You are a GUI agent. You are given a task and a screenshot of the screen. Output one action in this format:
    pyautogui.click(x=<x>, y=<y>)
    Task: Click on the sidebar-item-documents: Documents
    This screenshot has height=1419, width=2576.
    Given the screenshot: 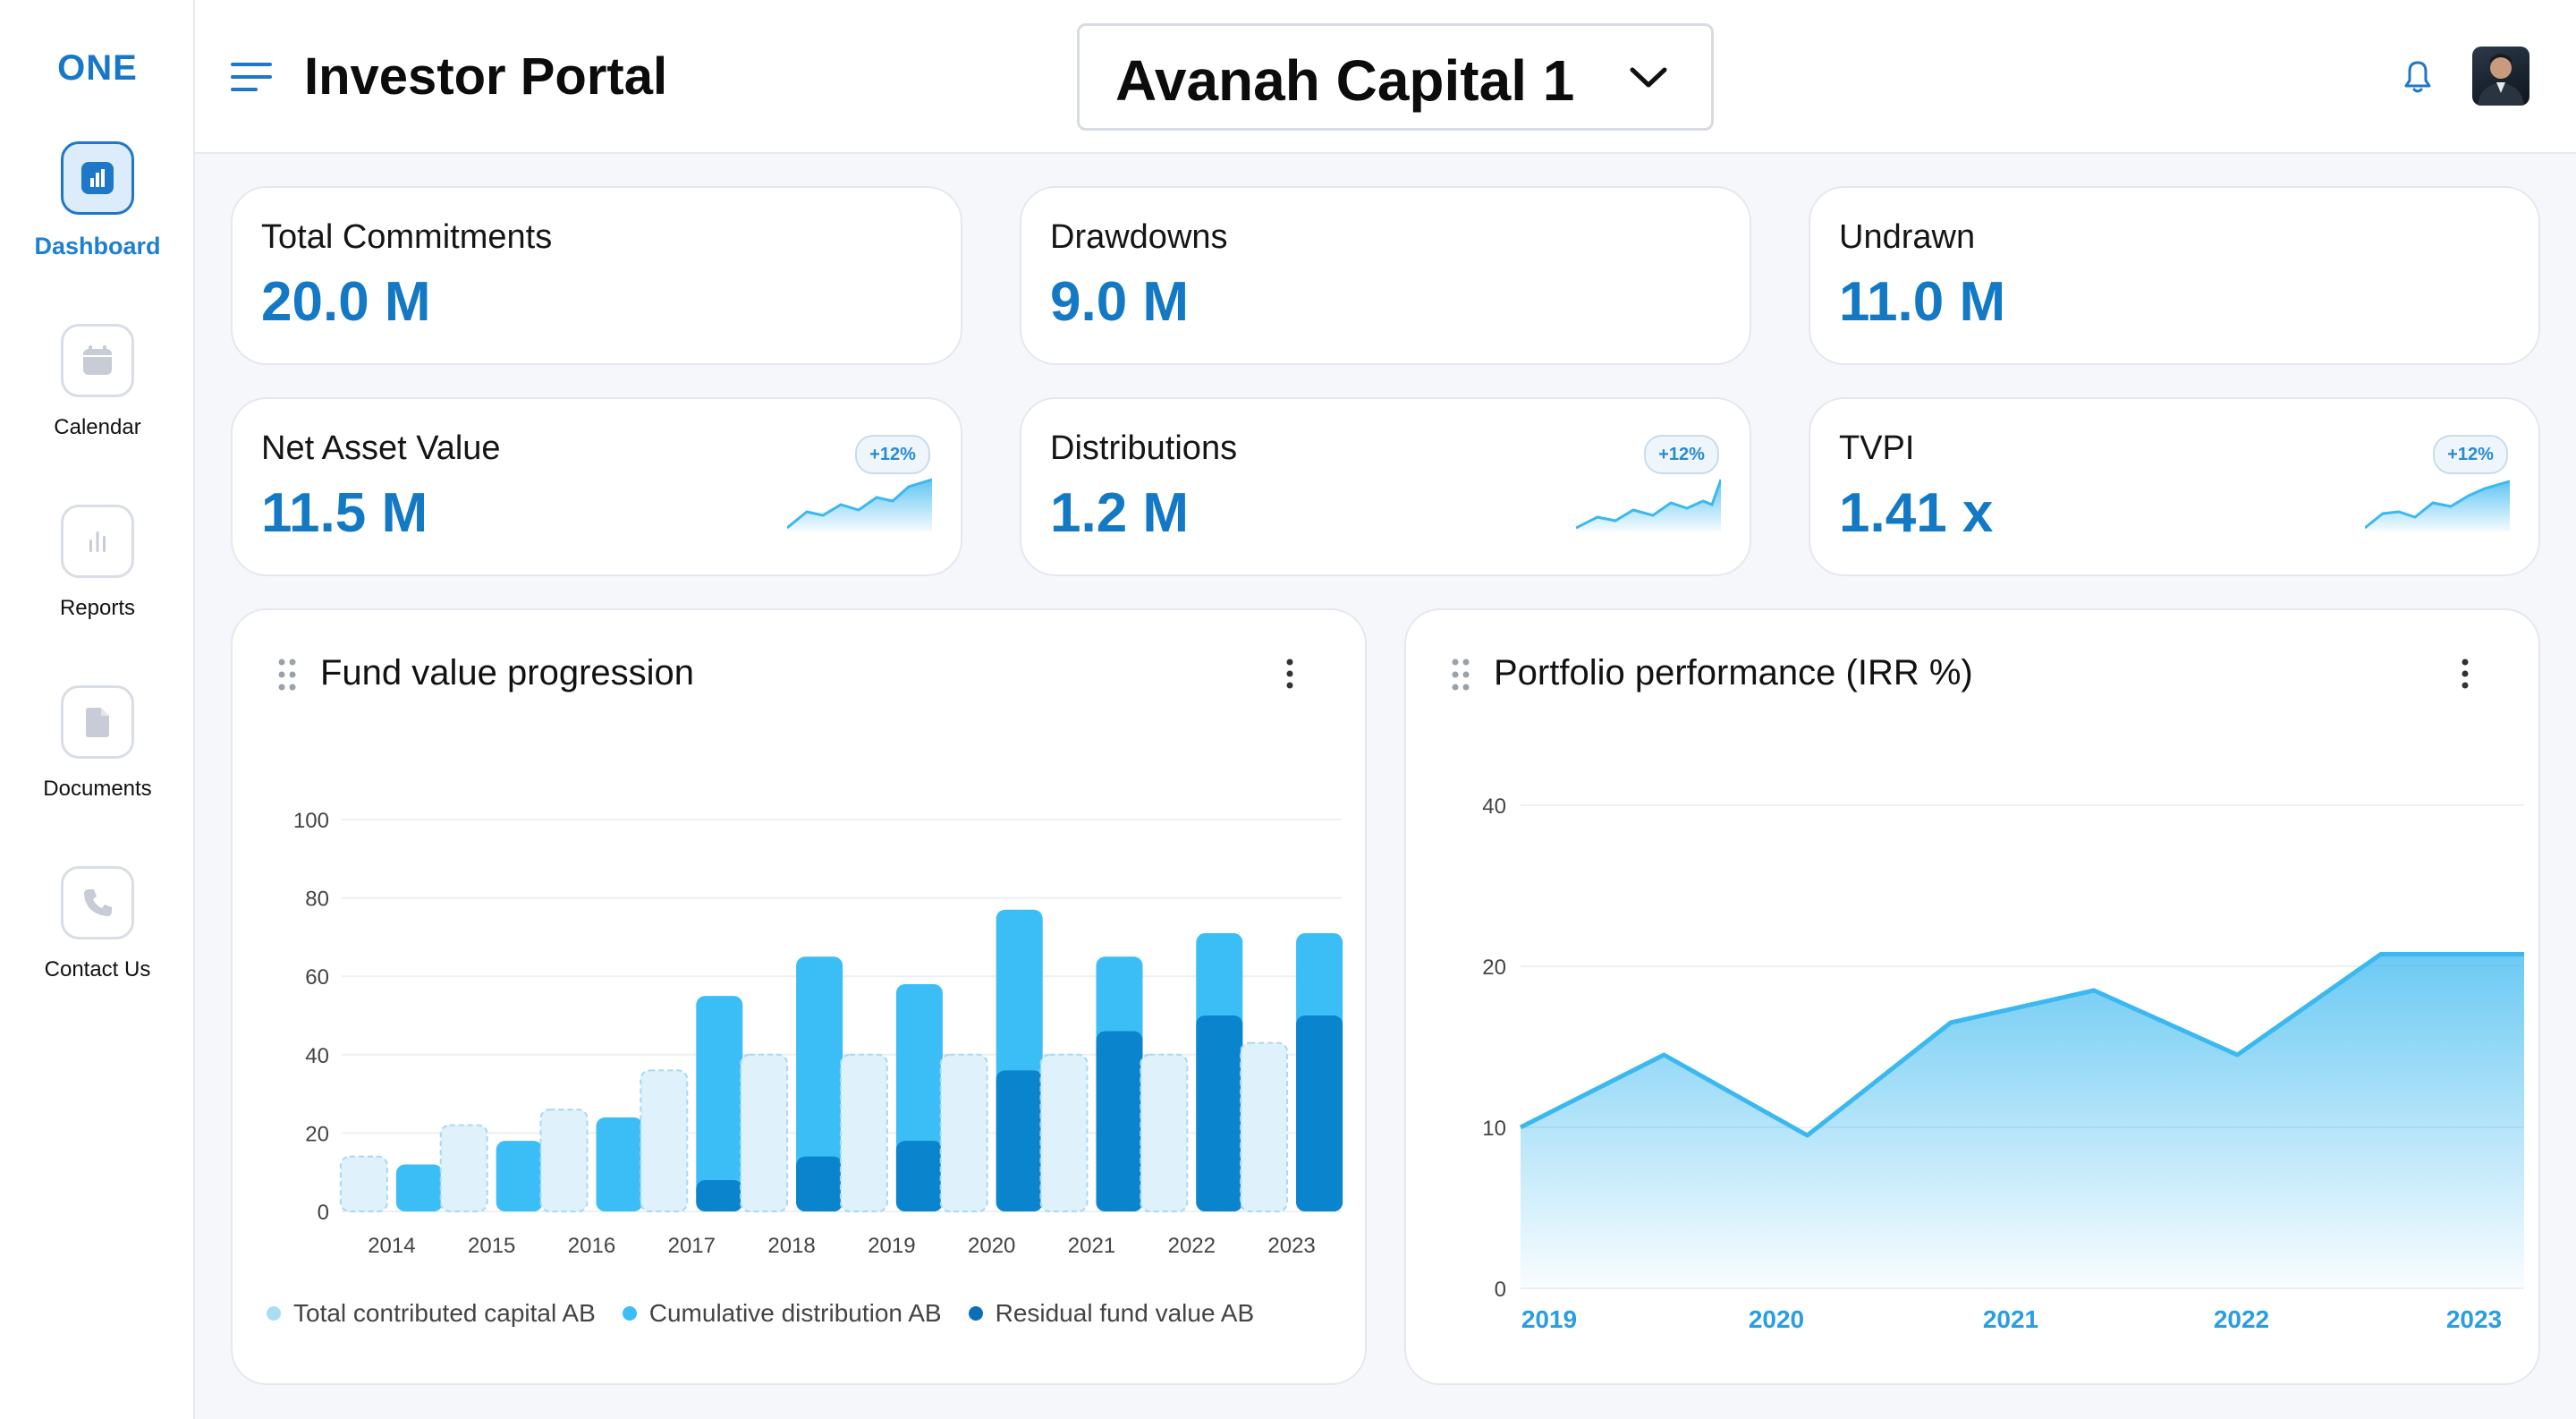 What is the action you would take?
    pyautogui.click(x=97, y=743)
    